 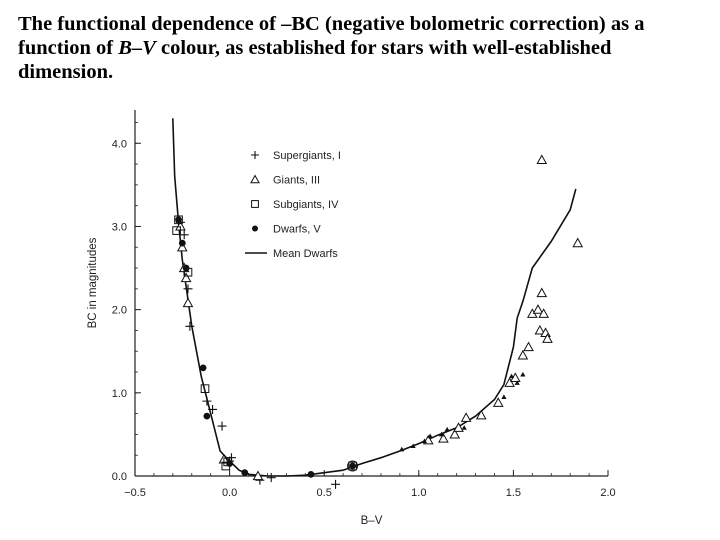 I want to click on legend-giants-iii-label: Giants, III, so click(x=296, y=181).